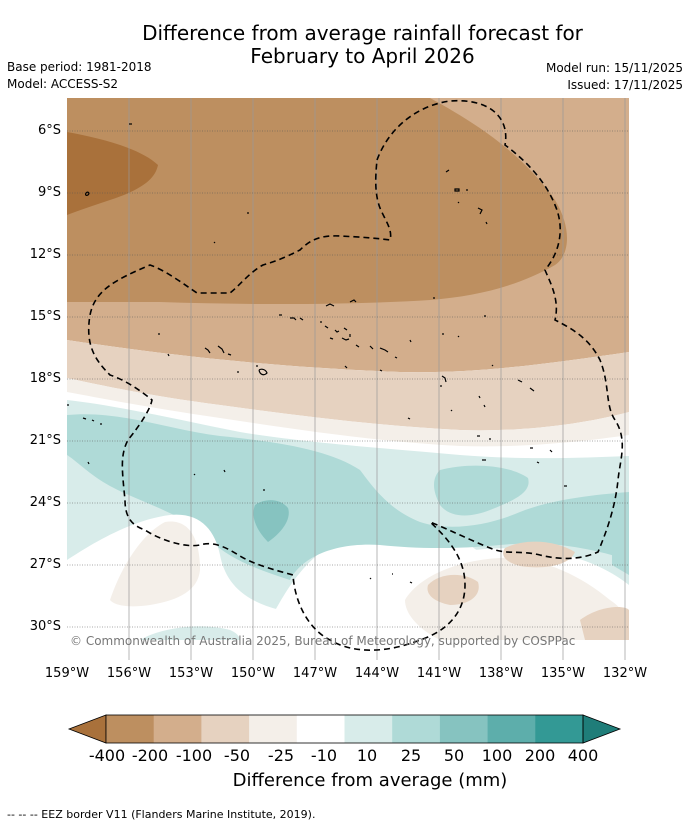  What do you see at coordinates (281, 755) in the screenshot?
I see `colorbar-tick-label: -25` at bounding box center [281, 755].